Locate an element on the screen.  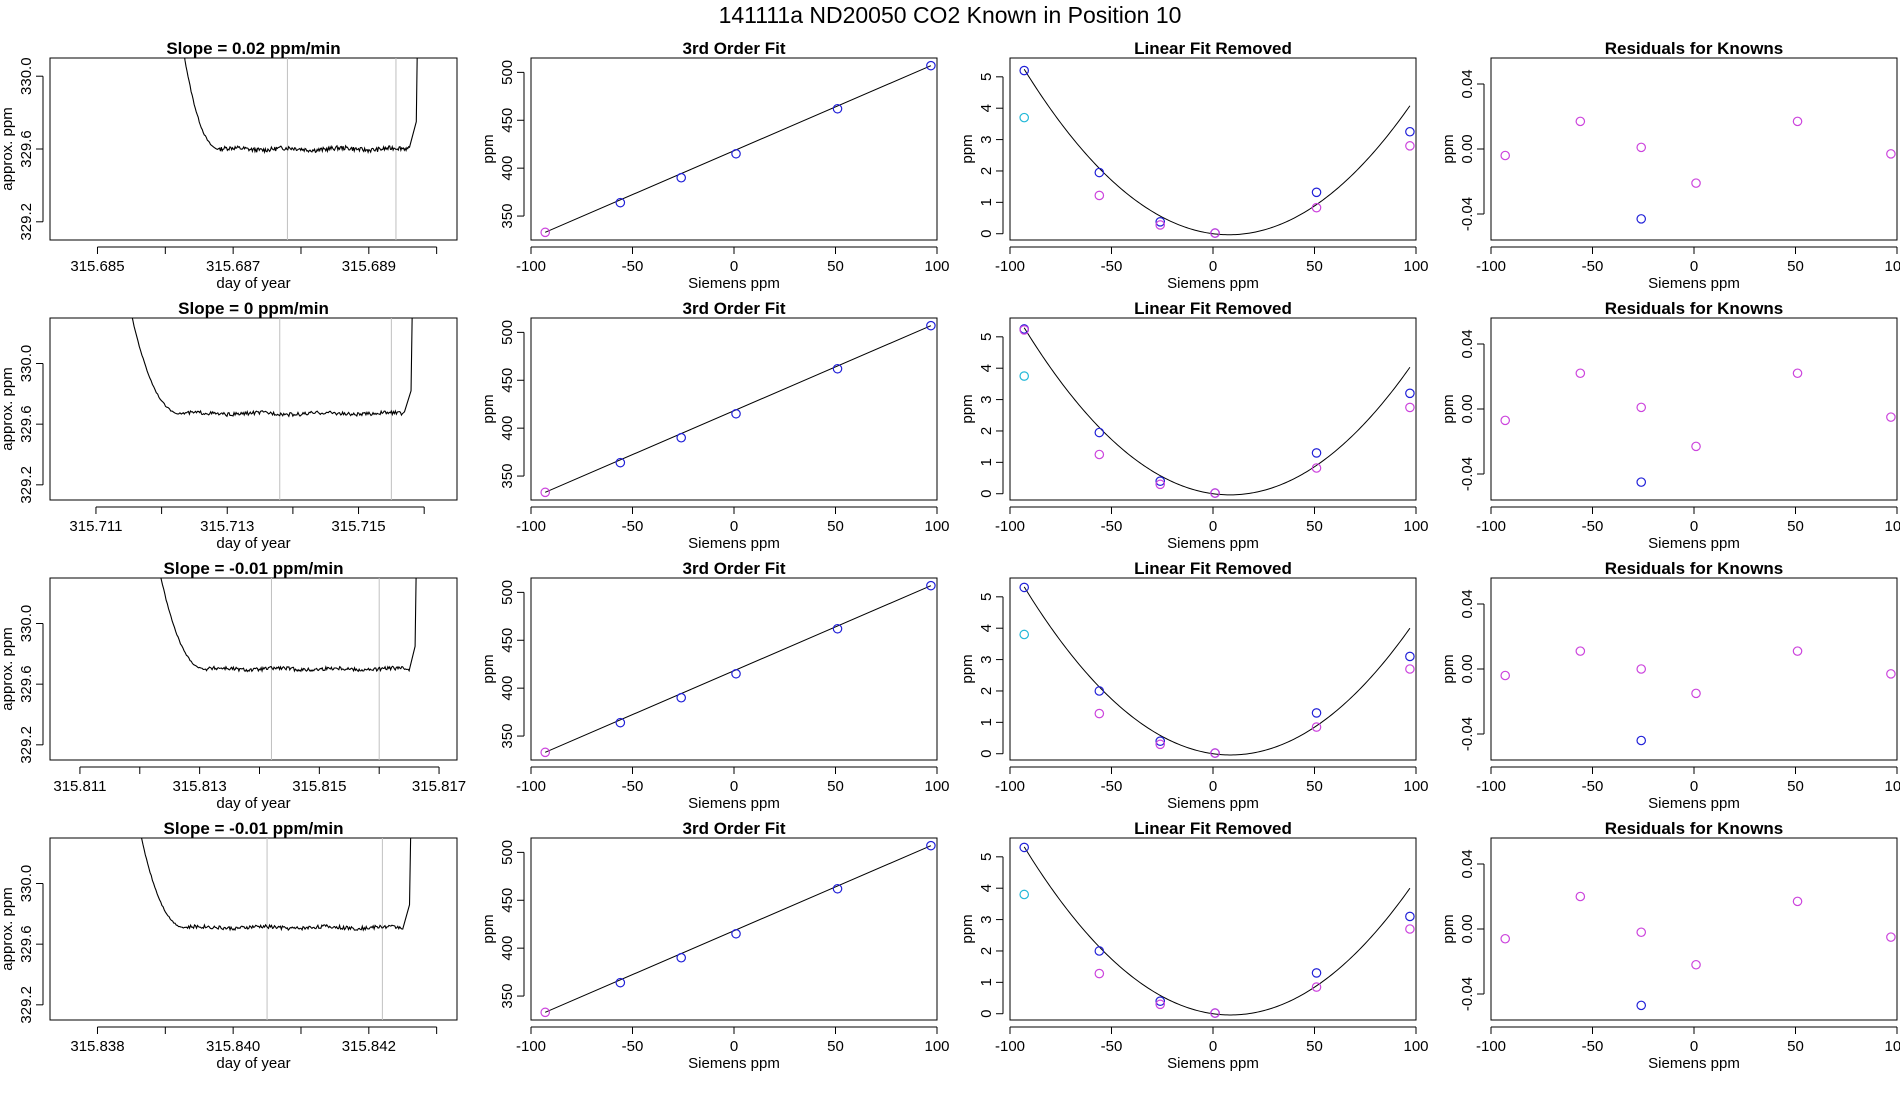
x-tick-label: 315.689 is located at coordinates (369, 266).